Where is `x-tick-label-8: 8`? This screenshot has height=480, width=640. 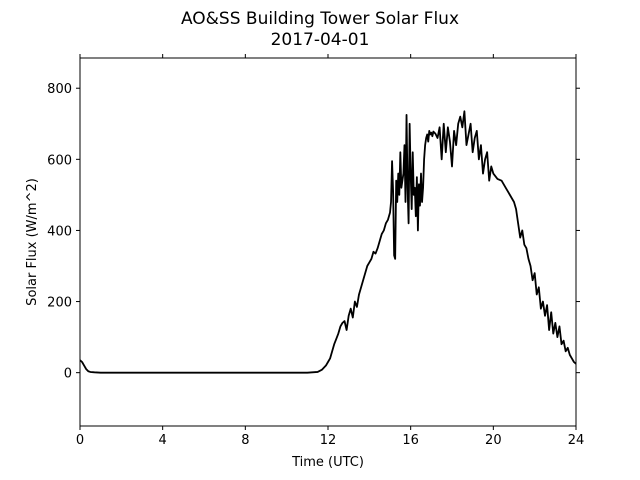
x-tick-label-8: 8 is located at coordinates (245, 440).